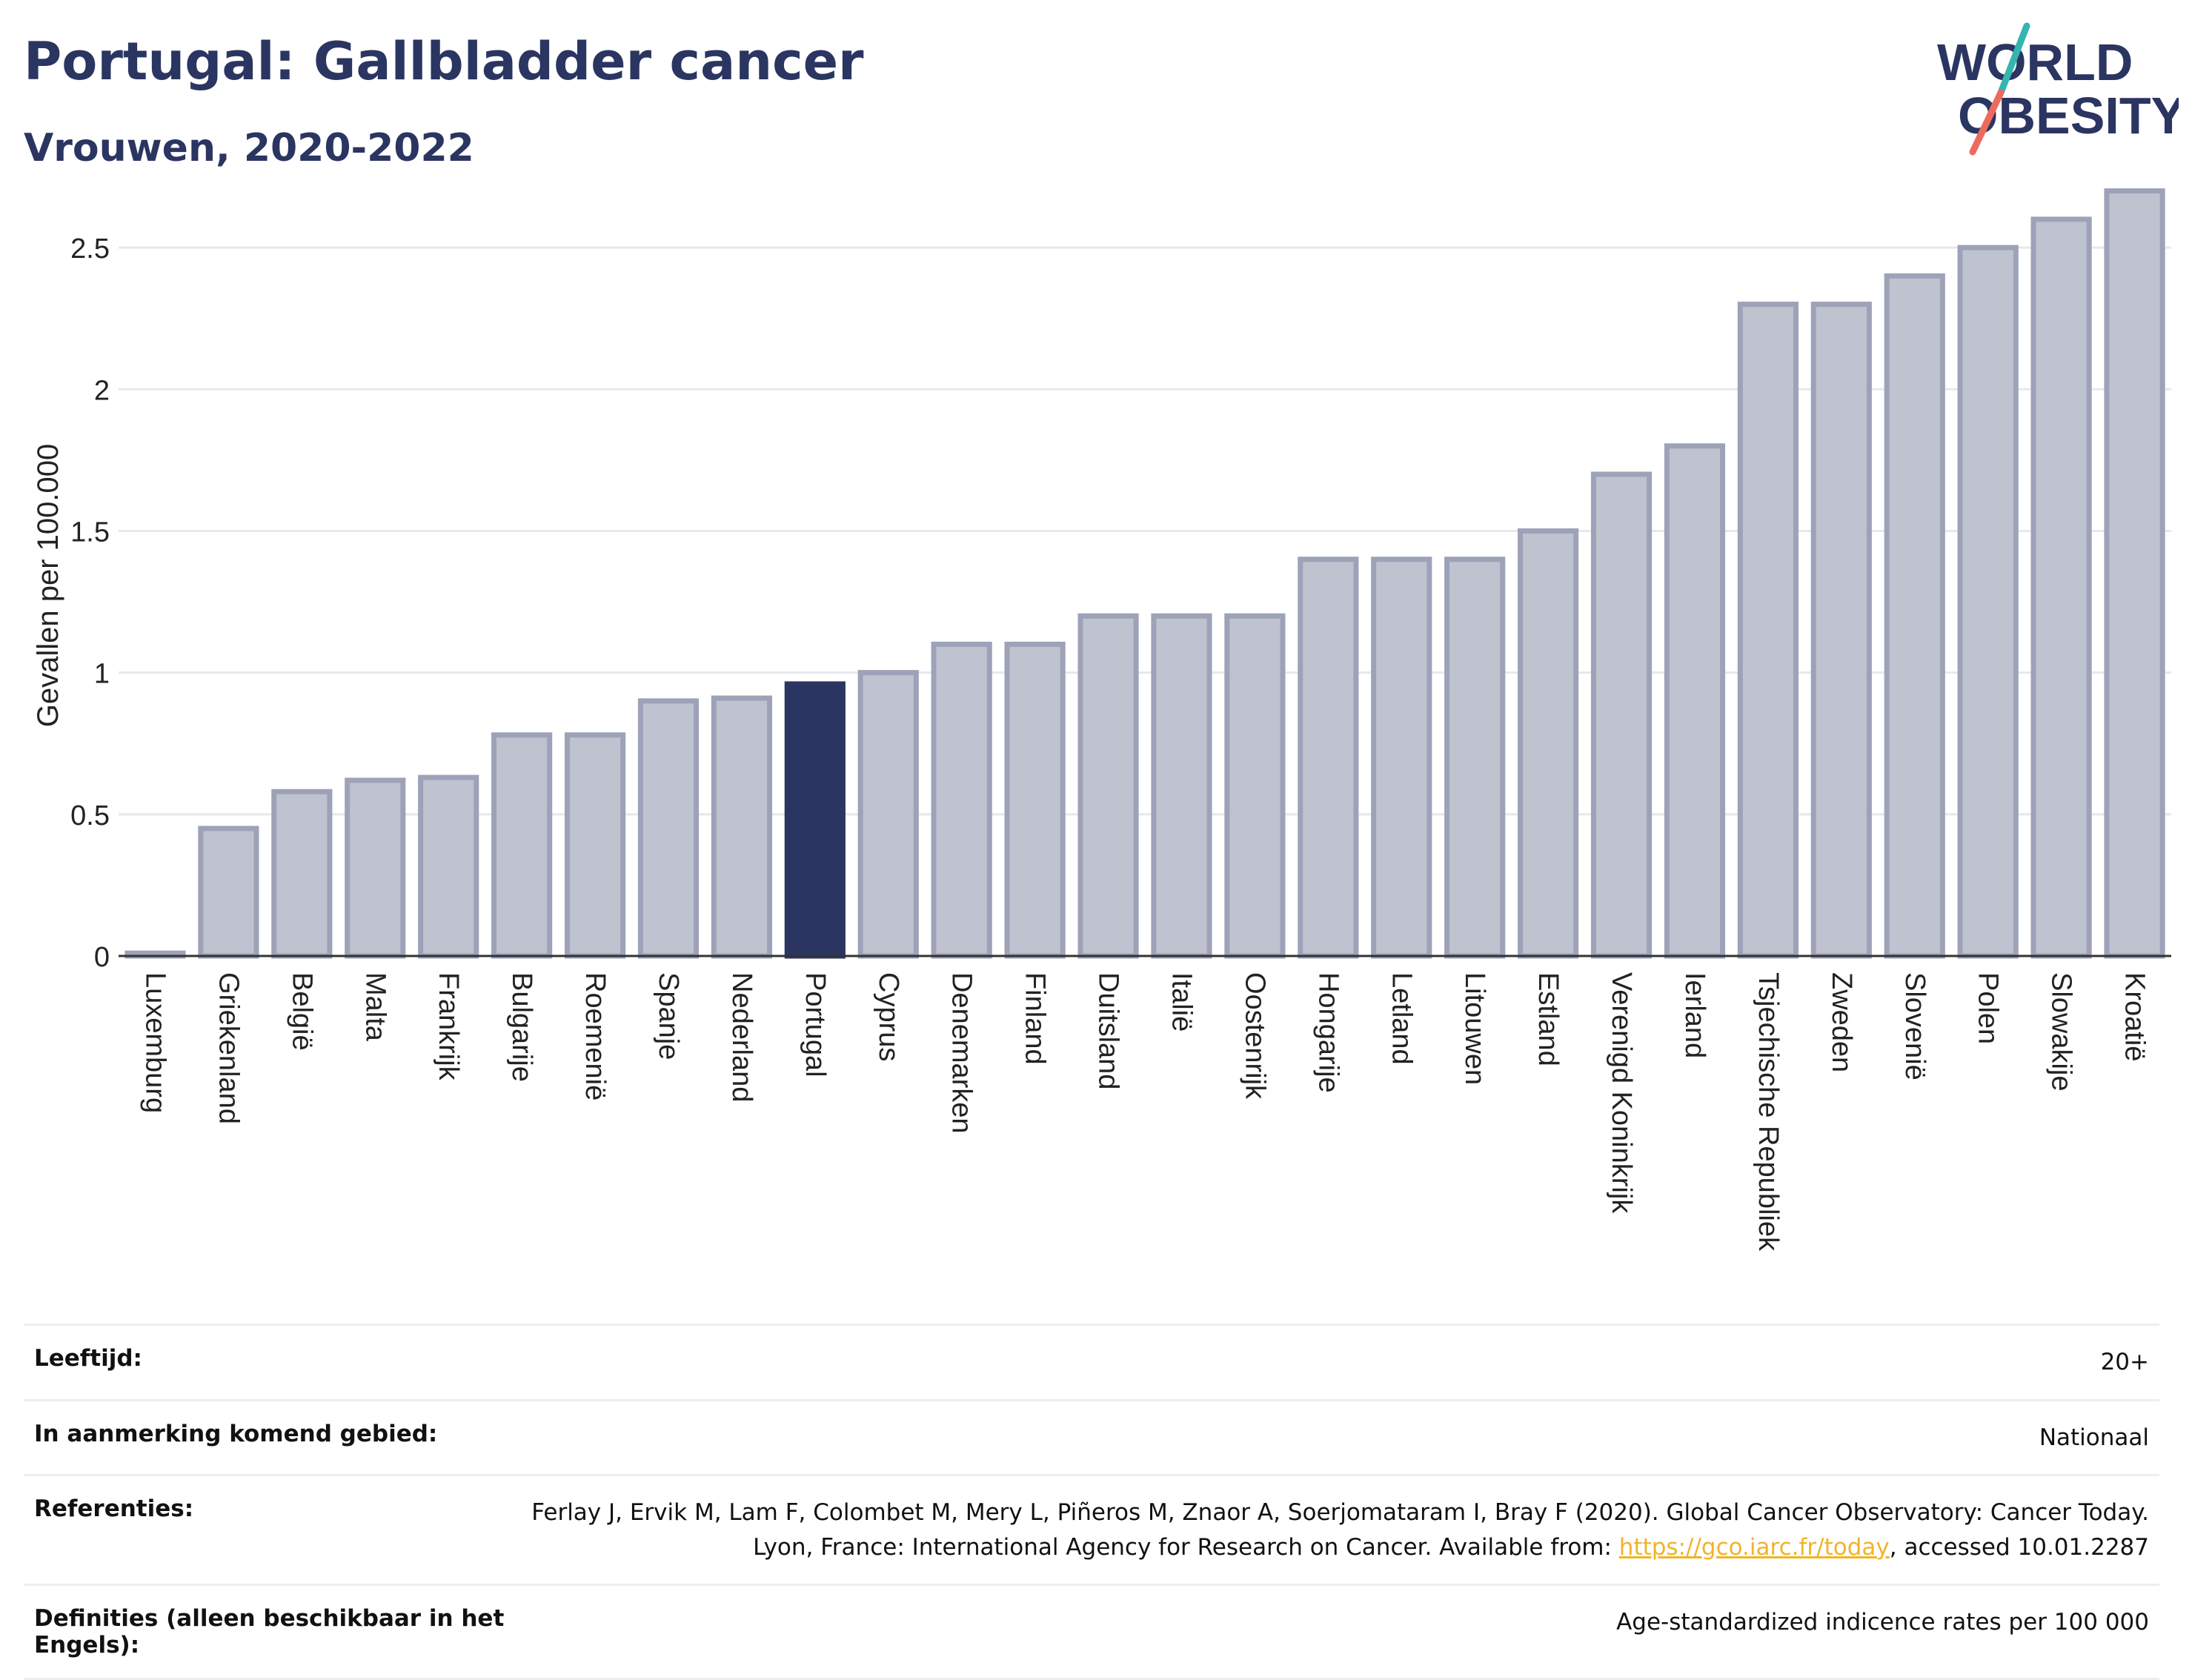 The width and height of the screenshot is (2192, 1680). Describe the element at coordinates (102, 390) in the screenshot. I see `y-tick-label: 2` at that location.